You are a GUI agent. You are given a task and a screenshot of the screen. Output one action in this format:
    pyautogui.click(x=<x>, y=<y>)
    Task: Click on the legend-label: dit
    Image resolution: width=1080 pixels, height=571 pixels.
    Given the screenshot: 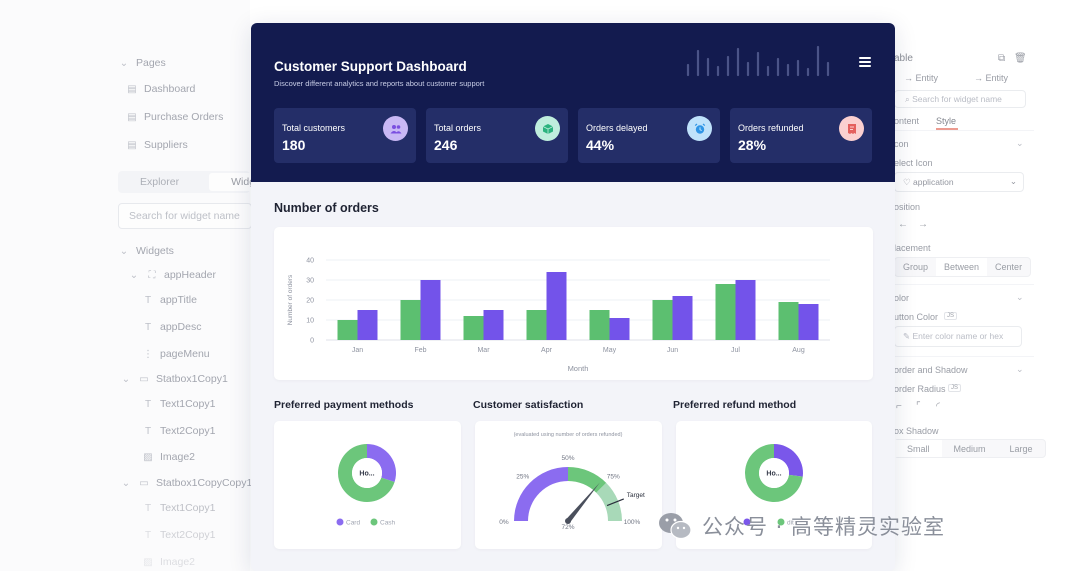 What is the action you would take?
    pyautogui.click(x=790, y=523)
    